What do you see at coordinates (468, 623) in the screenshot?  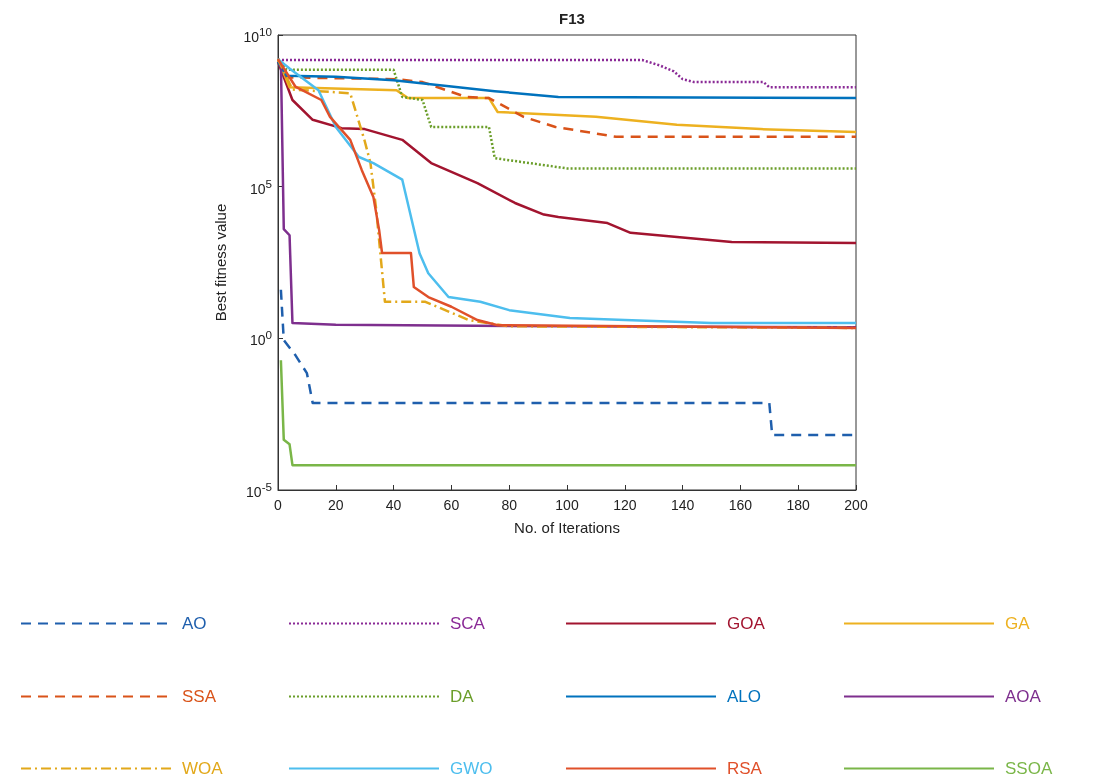 I see `text: SCA` at bounding box center [468, 623].